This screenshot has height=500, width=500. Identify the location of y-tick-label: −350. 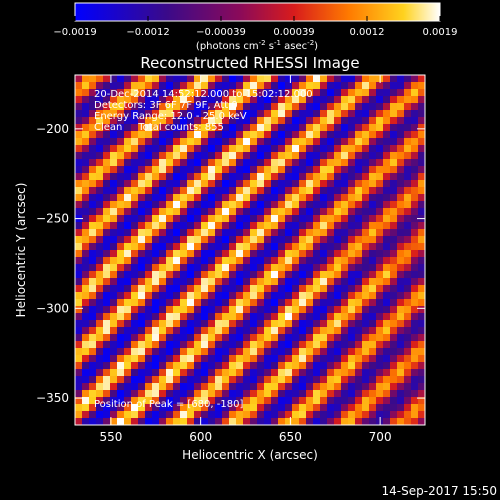
(52, 398).